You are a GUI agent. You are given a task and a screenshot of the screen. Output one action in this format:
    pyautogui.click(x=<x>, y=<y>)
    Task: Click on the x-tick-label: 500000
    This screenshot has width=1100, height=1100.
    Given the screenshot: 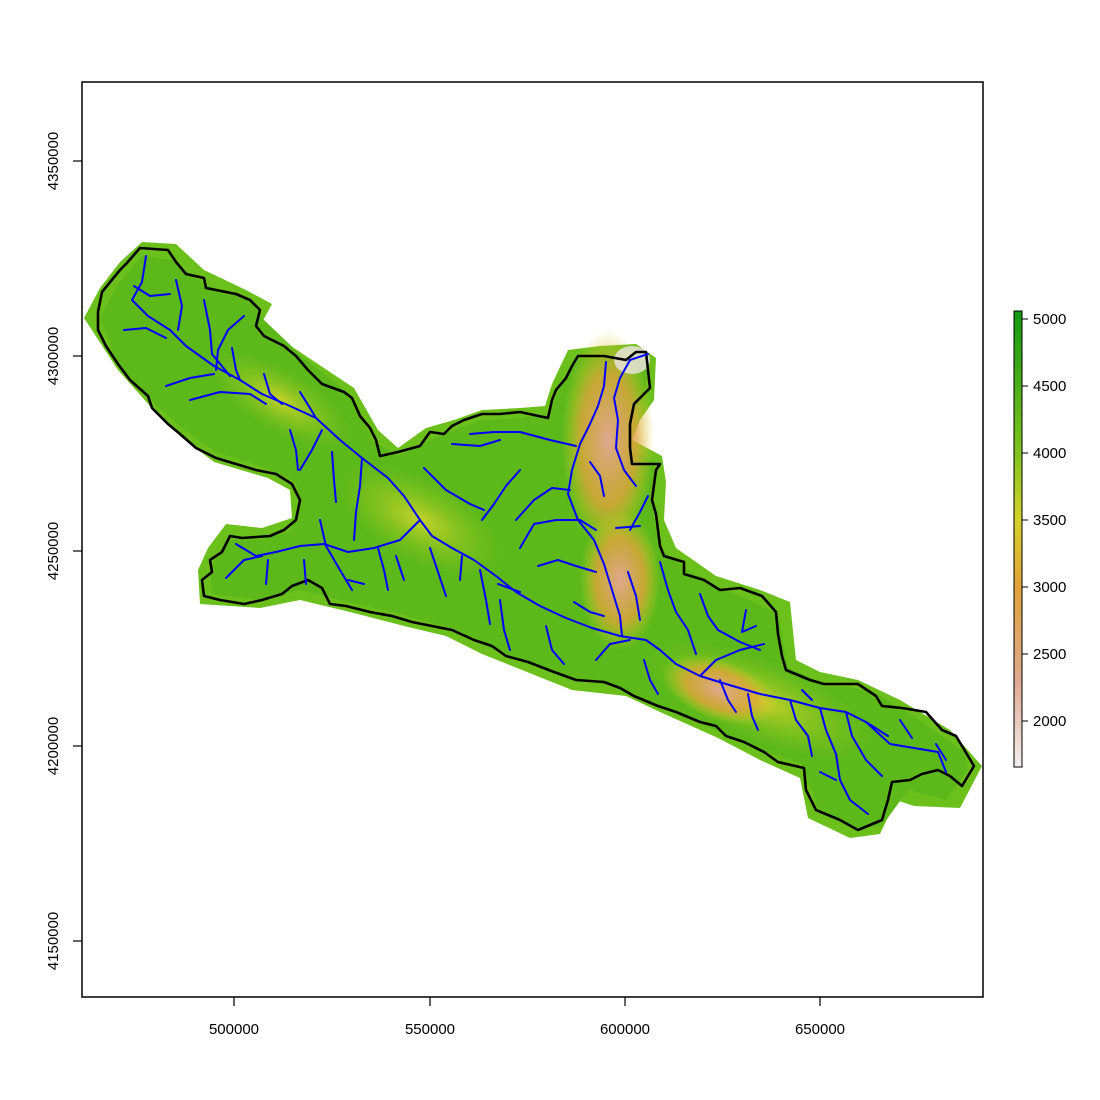 What is the action you would take?
    pyautogui.click(x=234, y=1029)
    